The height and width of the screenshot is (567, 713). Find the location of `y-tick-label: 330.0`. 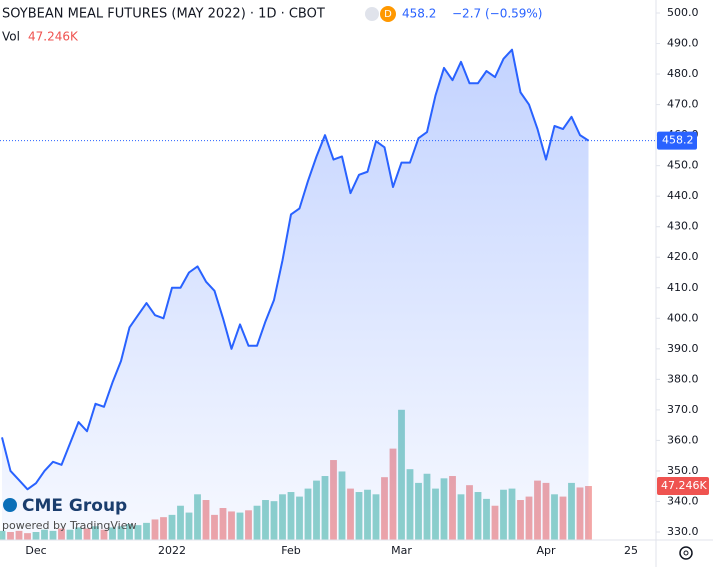

y-tick-label: 330.0 is located at coordinates (683, 531).